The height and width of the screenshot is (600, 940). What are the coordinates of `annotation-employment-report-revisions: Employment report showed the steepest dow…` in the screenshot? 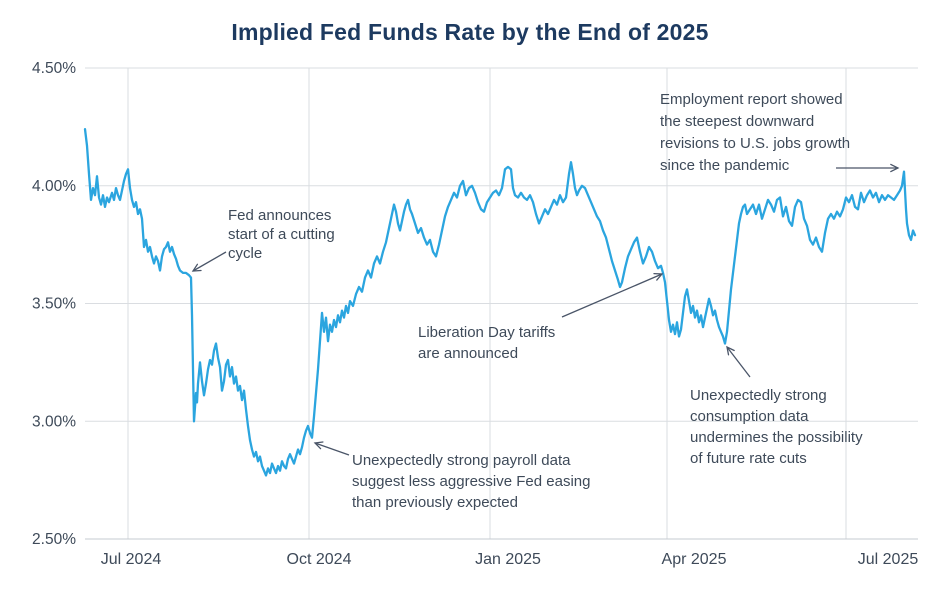 It's located at (780, 132).